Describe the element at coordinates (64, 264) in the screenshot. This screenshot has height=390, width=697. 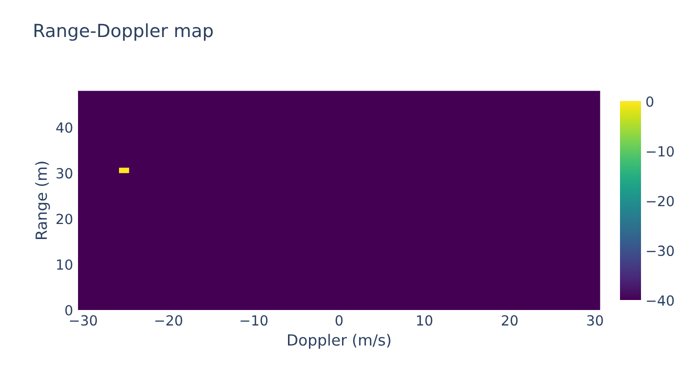
I see `y-tick-label: 10` at that location.